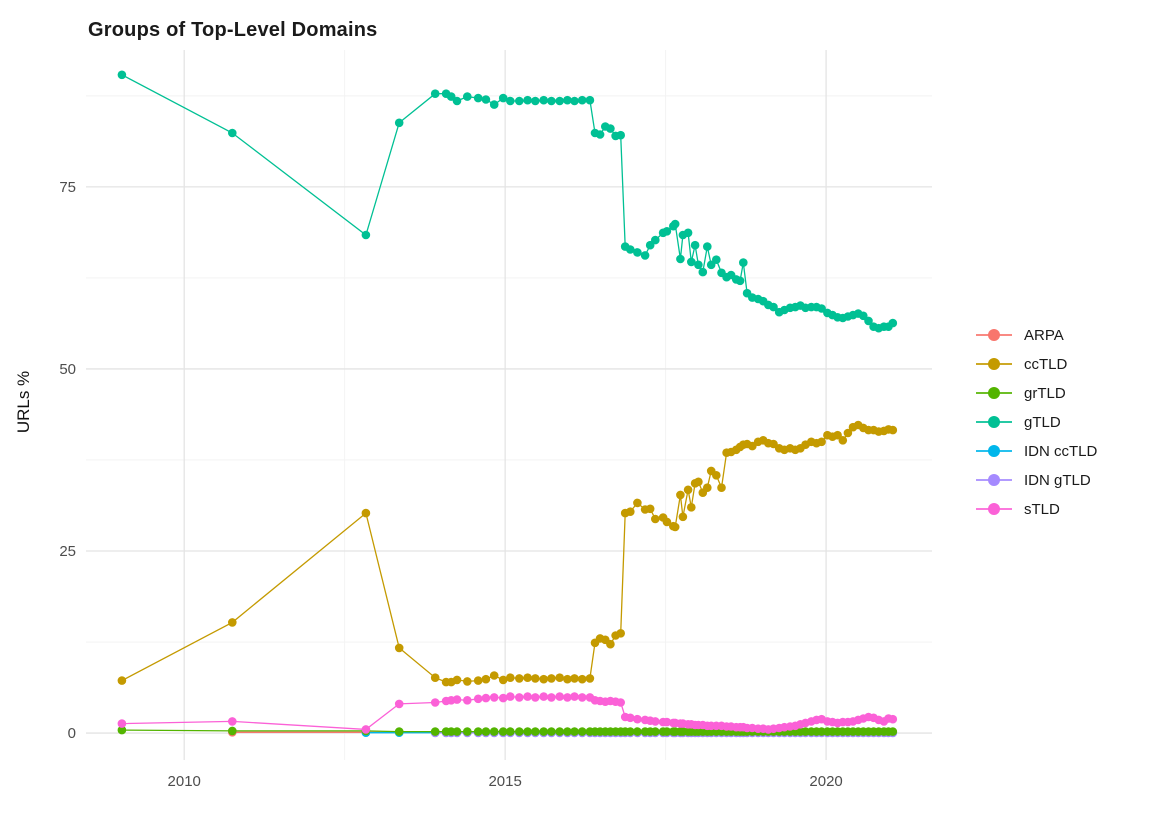  Describe the element at coordinates (67, 187) in the screenshot. I see `y-axis-tick-label: 75` at that location.